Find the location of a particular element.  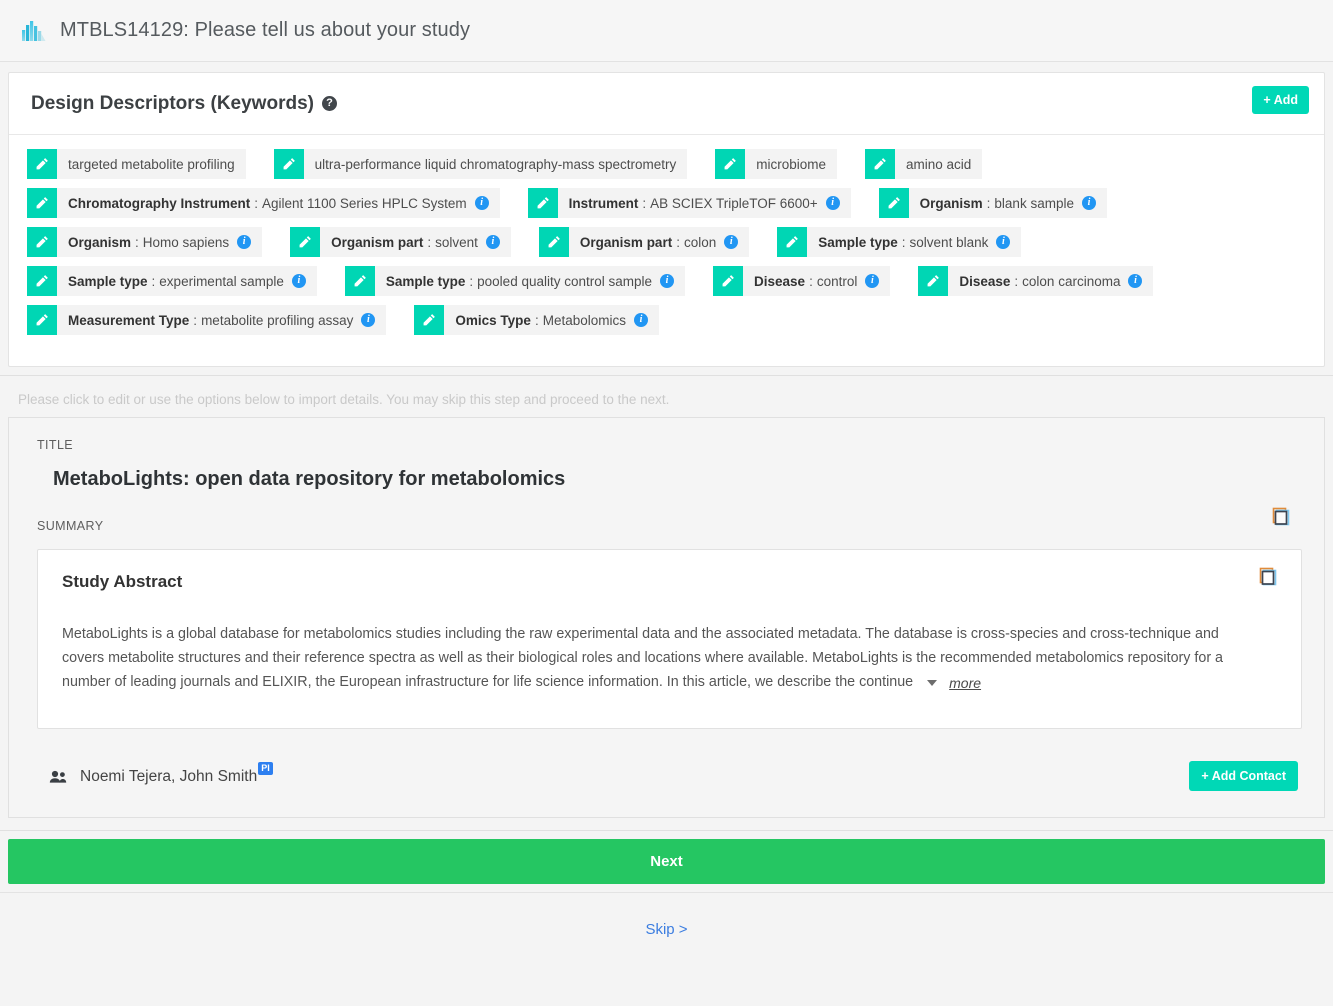

descriptor-tag: Disease: colon carcinoma i is located at coordinates (1036, 281).